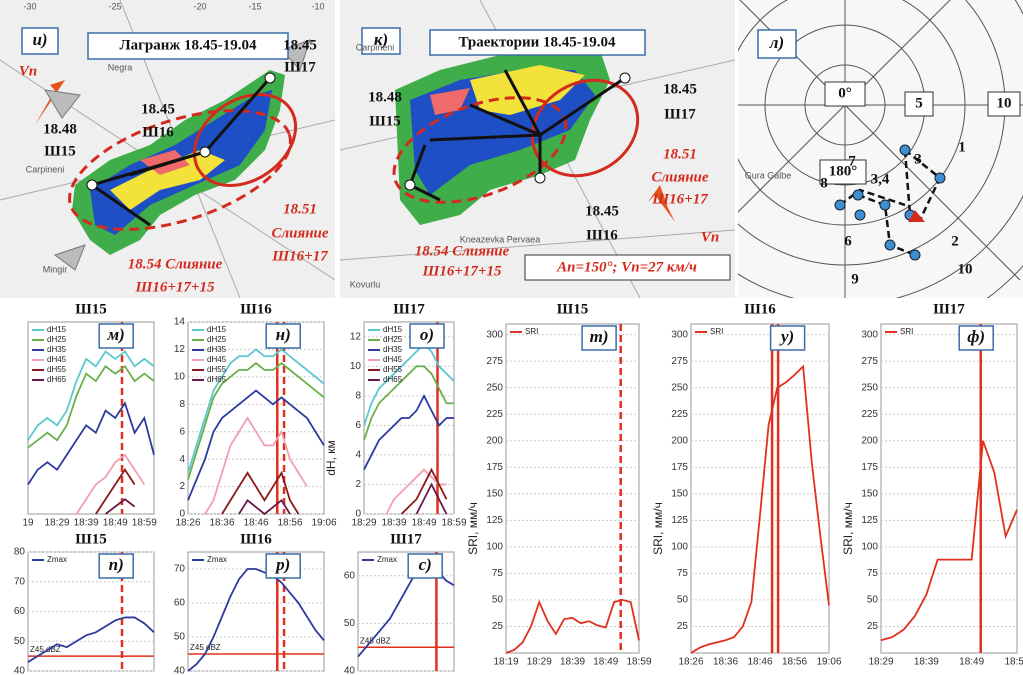 The height and width of the screenshot is (675, 1023). What do you see at coordinates (20, 552) in the screenshot?
I see `y-tick-label: 80` at bounding box center [20, 552].